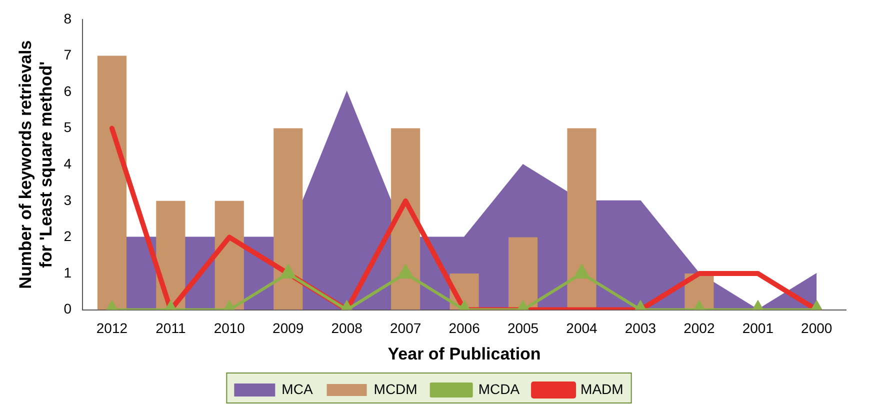 This screenshot has width=874, height=415. Describe the element at coordinates (602, 388) in the screenshot. I see `legend-label: MADM` at that location.